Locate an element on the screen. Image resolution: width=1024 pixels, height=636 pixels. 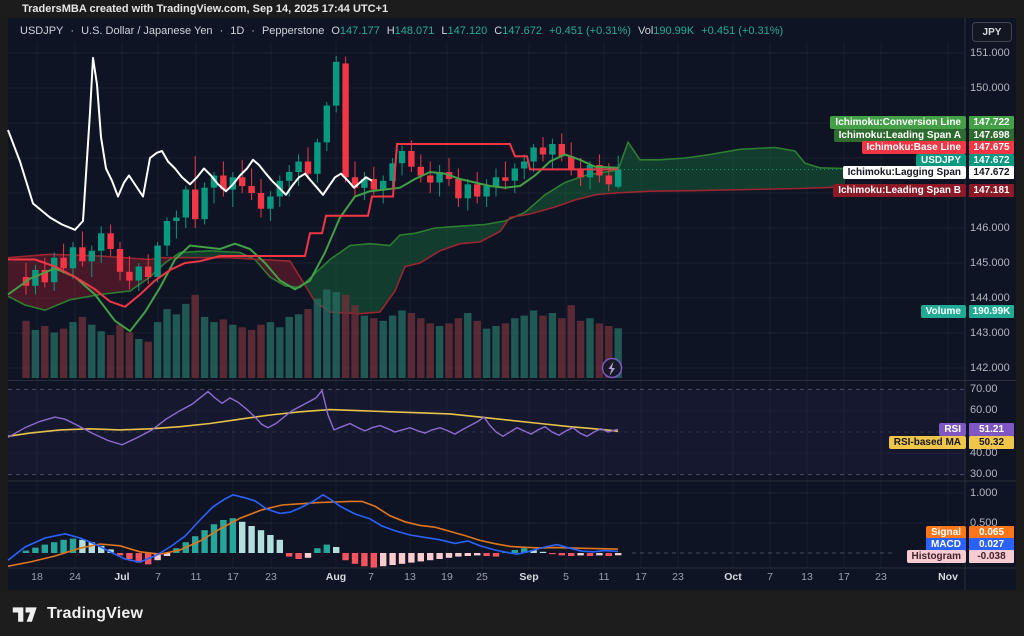
macd-label-name: Signal is located at coordinates (945, 532).